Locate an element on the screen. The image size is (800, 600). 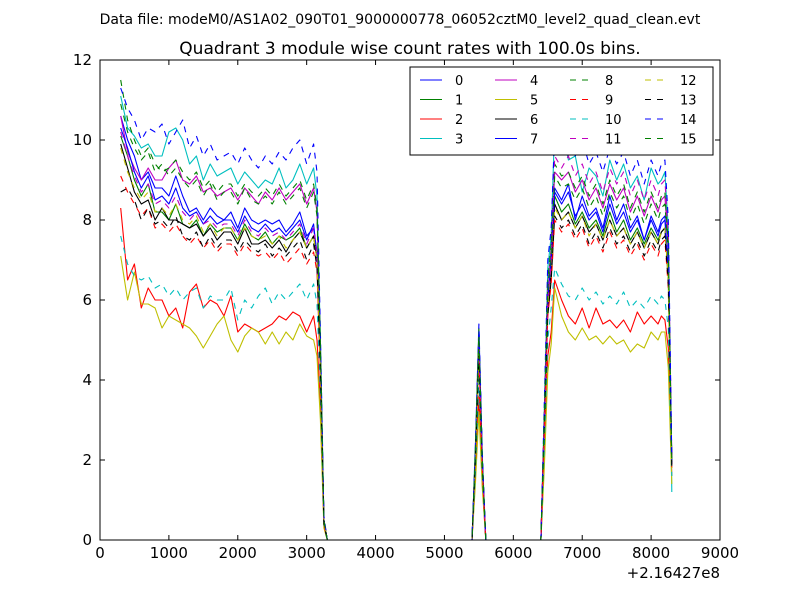
legend-label-11: 11 is located at coordinates (613, 140).